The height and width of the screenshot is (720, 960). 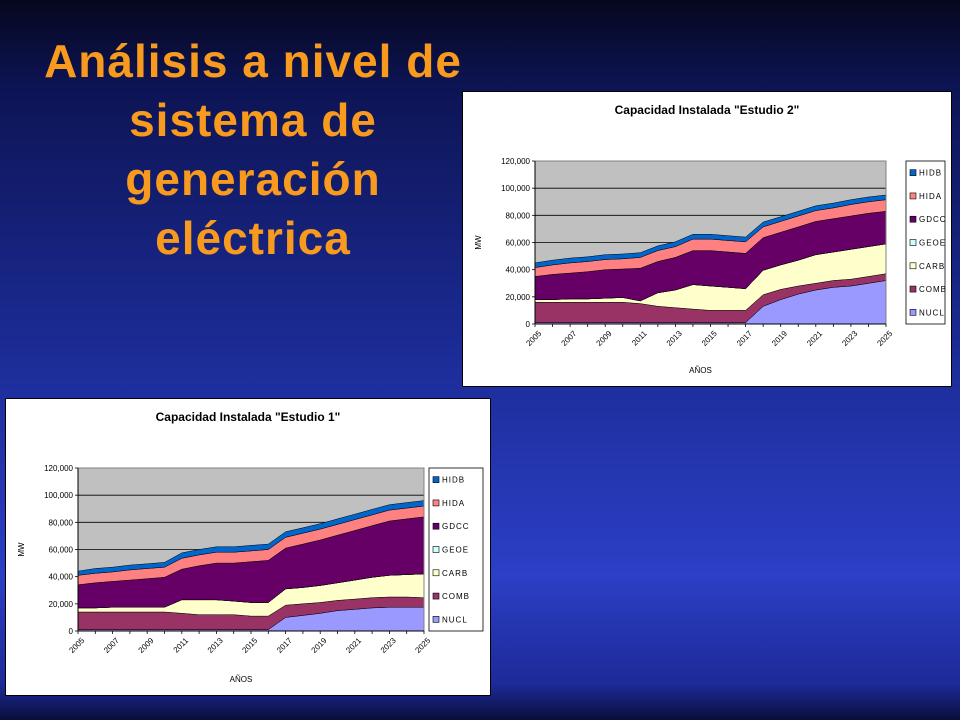 What do you see at coordinates (253, 61) in the screenshot?
I see `slide-title-line-1: Análisis a nivel de` at bounding box center [253, 61].